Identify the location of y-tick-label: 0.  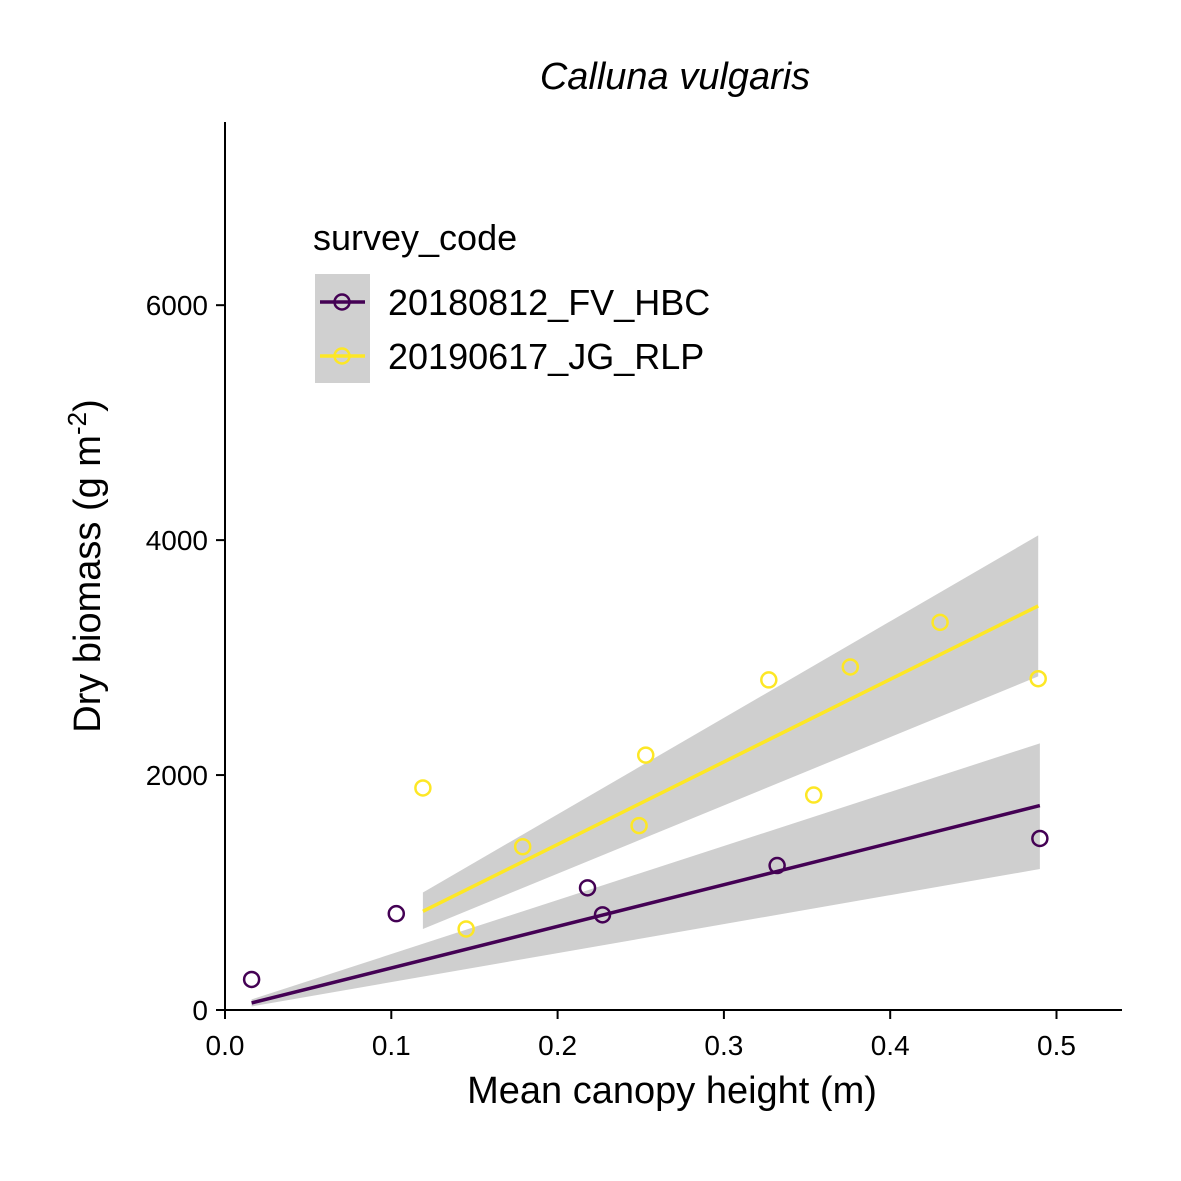
(200, 1010).